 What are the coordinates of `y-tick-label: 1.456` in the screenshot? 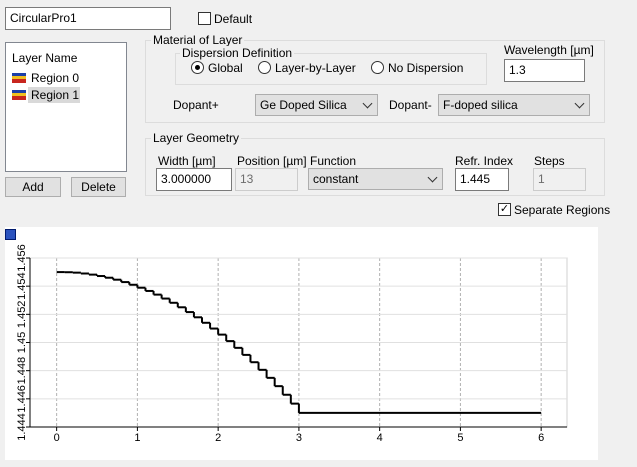 It's located at (22, 258).